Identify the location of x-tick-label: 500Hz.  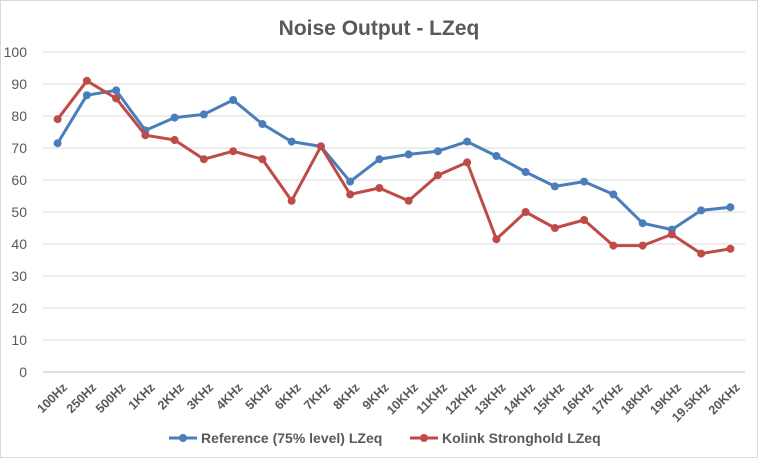
(110, 397).